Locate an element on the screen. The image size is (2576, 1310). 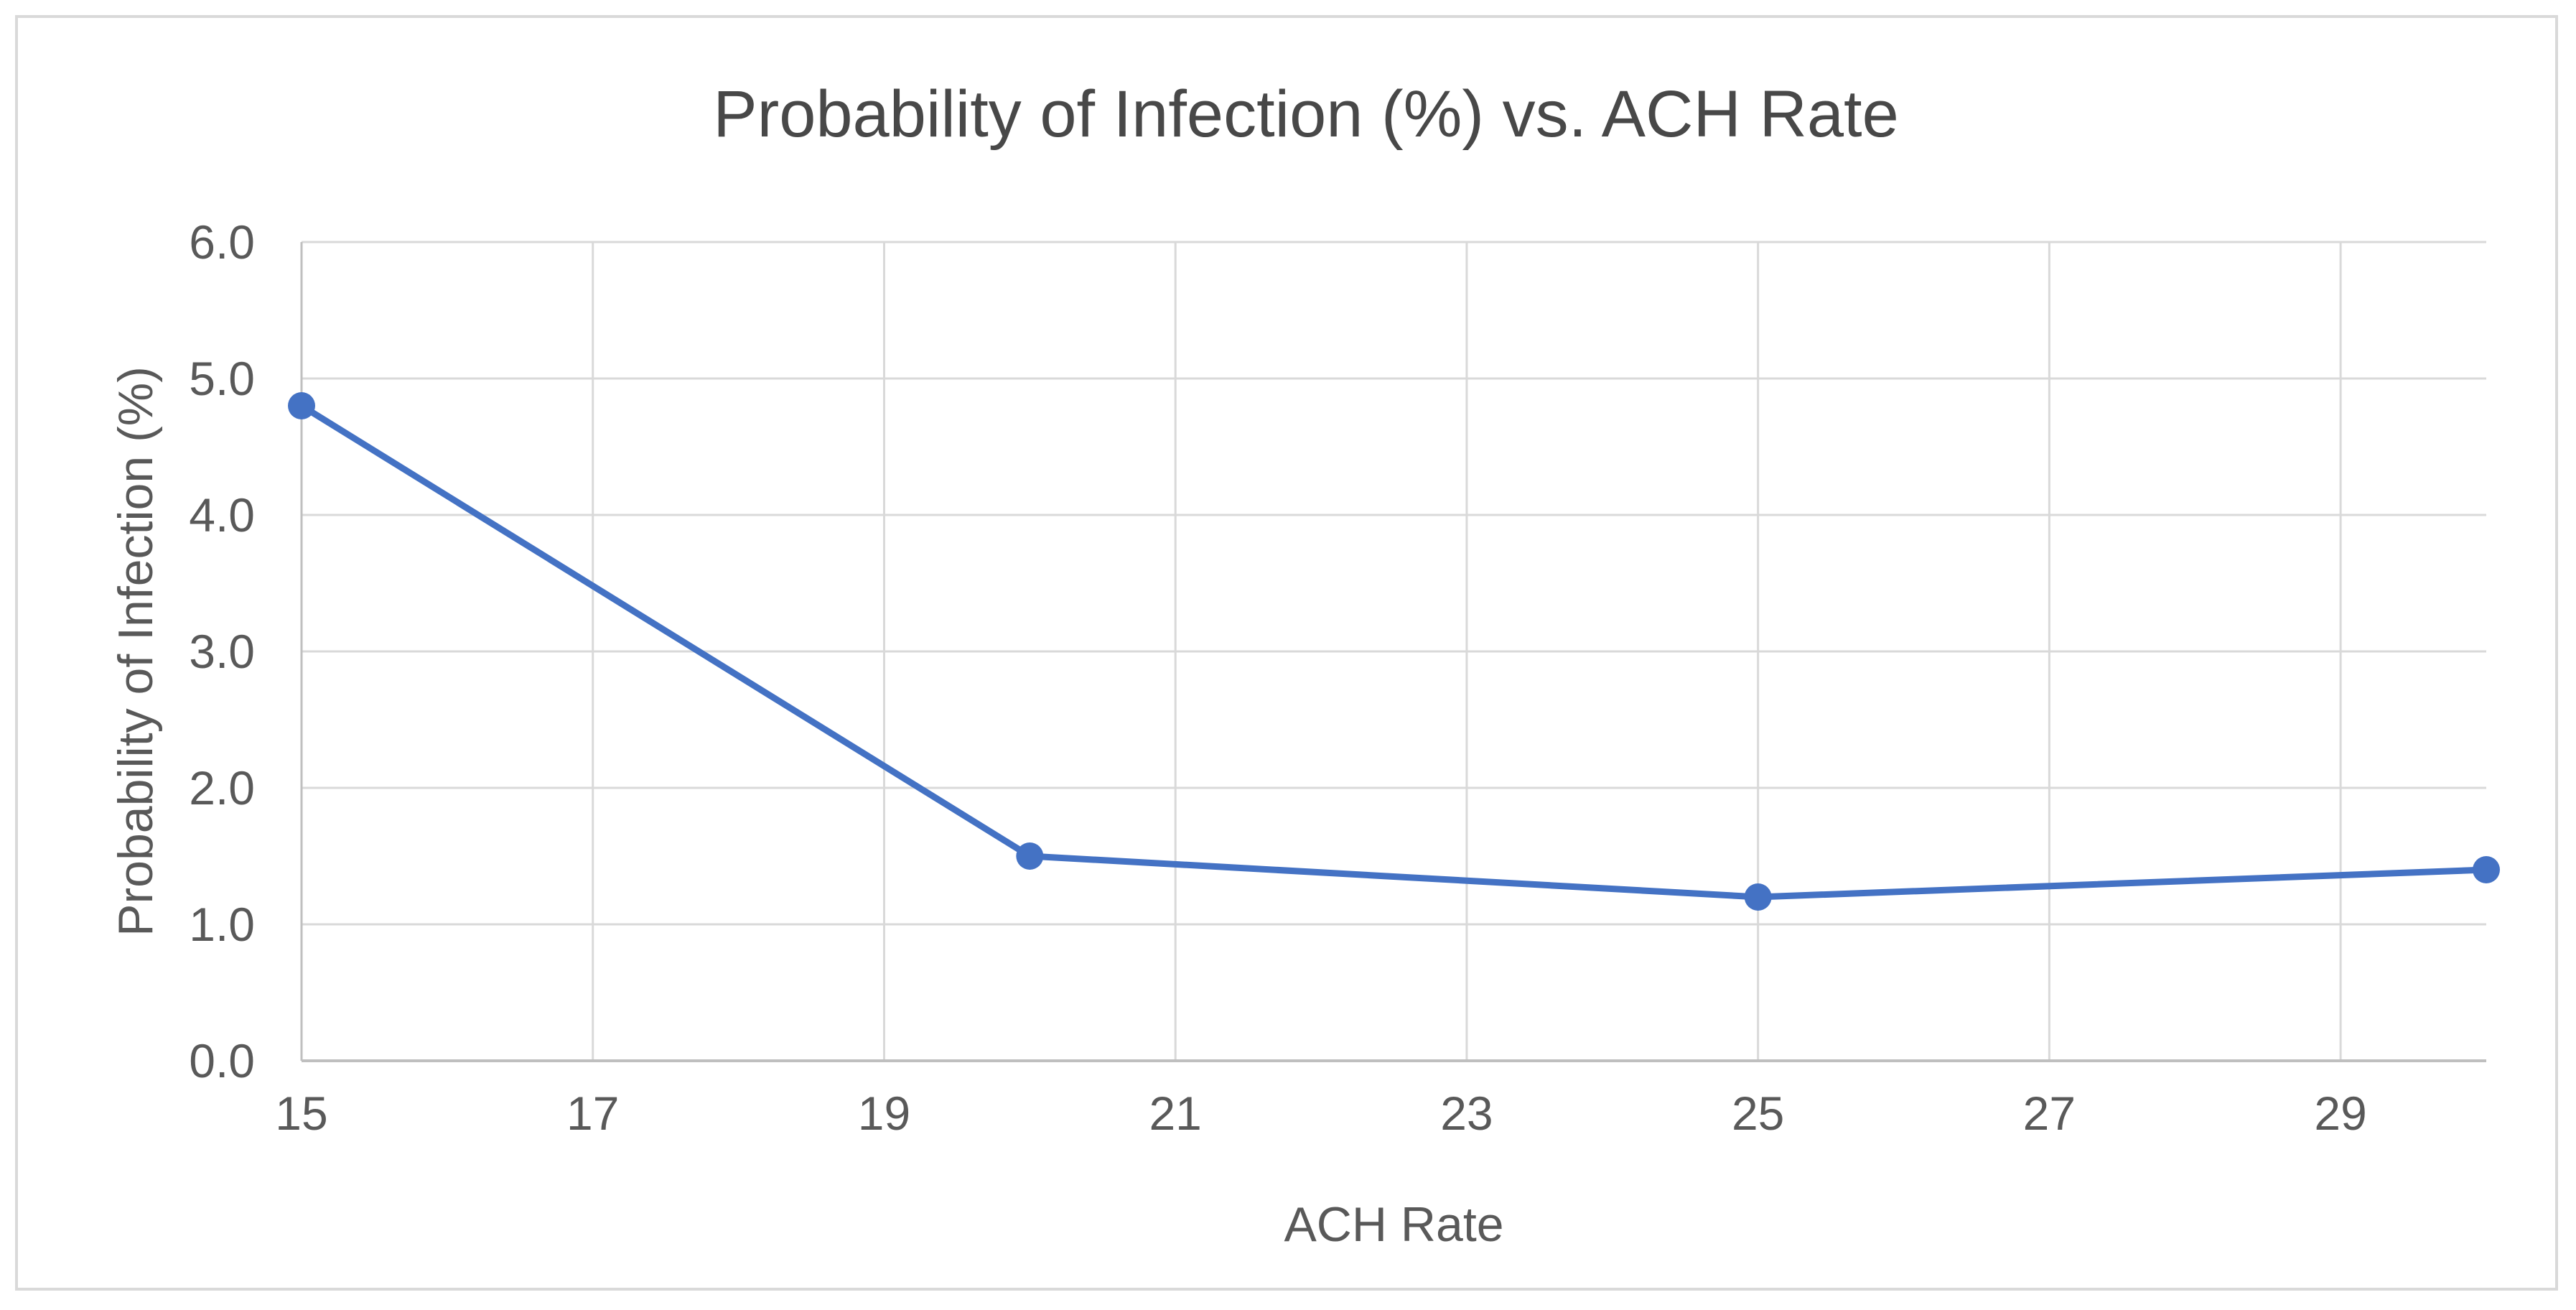
y-tick-label: 2.0 is located at coordinates (222, 787).